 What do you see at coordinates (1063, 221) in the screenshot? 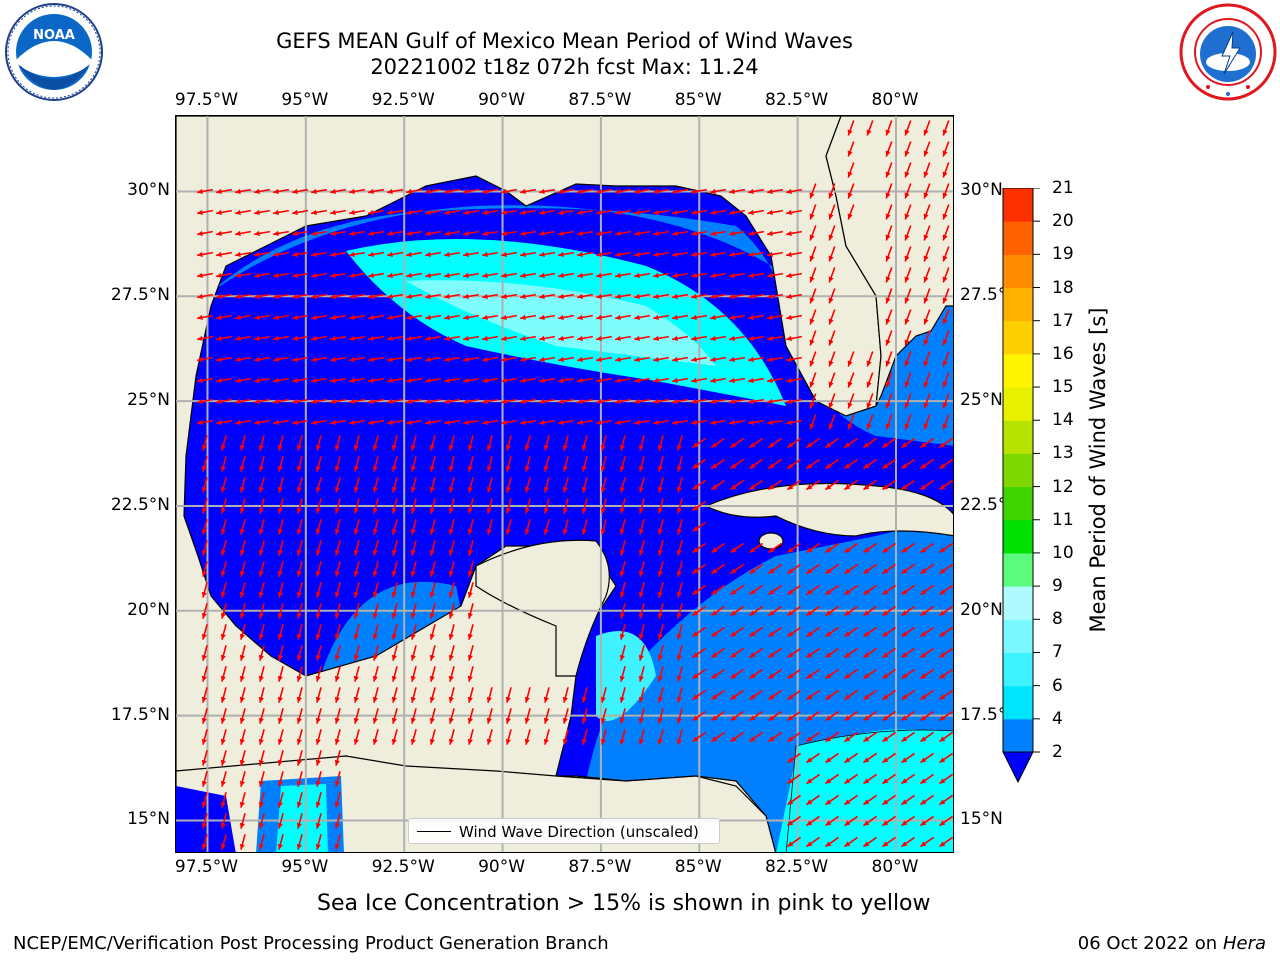
I see `colorbar-tick-label: 20` at bounding box center [1063, 221].